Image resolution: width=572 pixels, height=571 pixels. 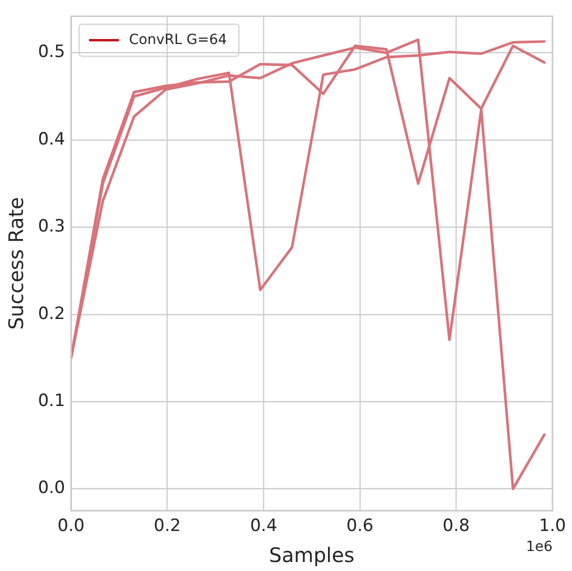 I want to click on x-tick-label: 1.0, so click(x=552, y=526).